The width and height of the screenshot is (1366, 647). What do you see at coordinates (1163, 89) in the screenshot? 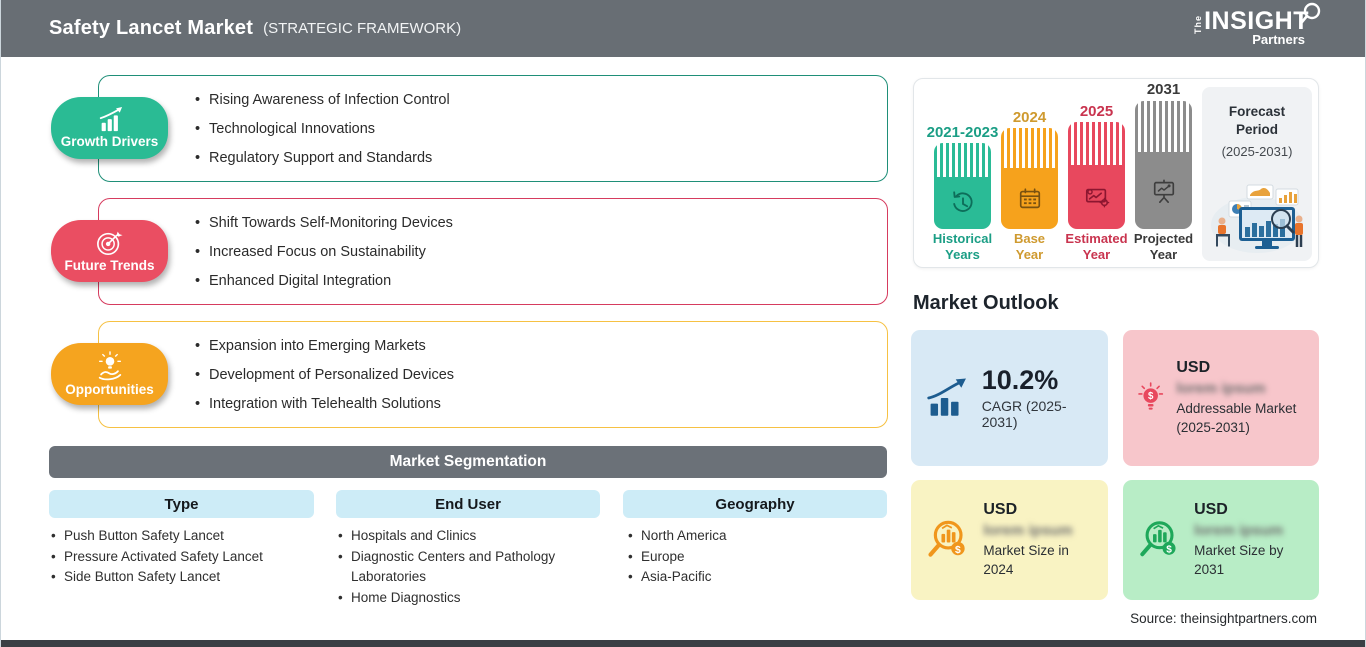
I see `projected-year-range: 2031` at bounding box center [1163, 89].